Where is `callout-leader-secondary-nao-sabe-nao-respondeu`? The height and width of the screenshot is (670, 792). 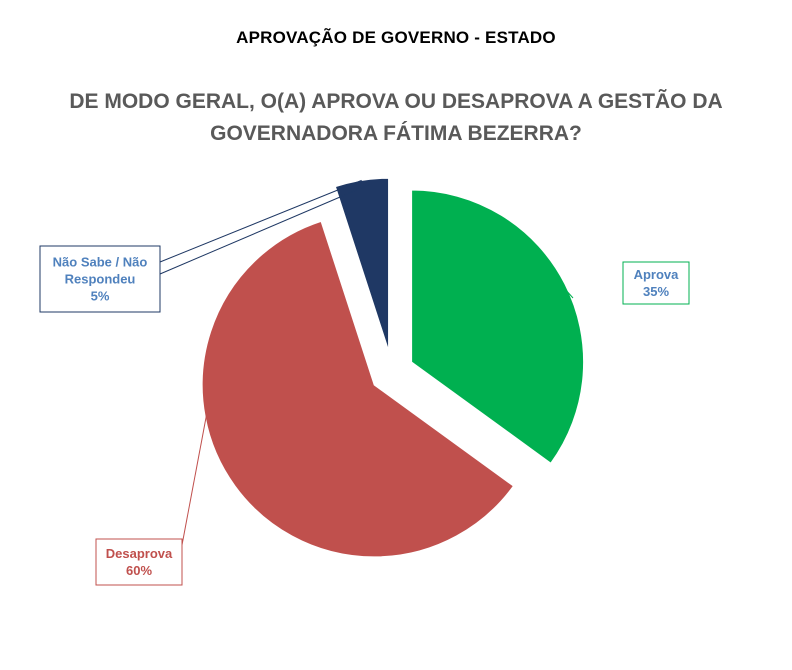
callout-leader-secondary-nao-sabe-nao-respondeu is located at coordinates (264, 229).